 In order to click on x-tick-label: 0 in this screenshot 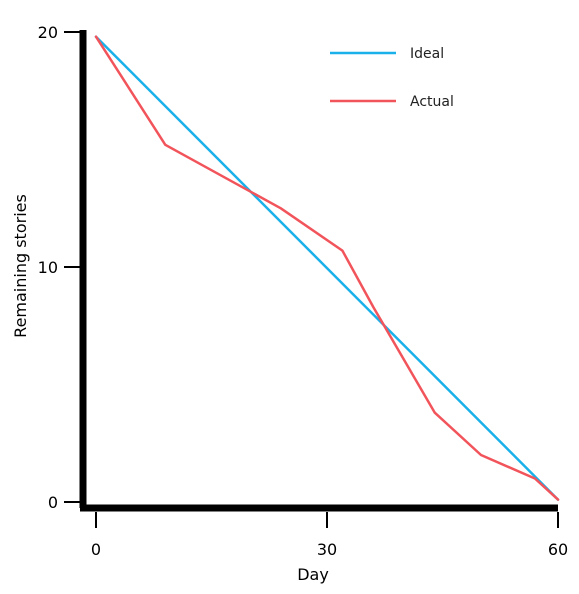, I will do `click(96, 549)`.